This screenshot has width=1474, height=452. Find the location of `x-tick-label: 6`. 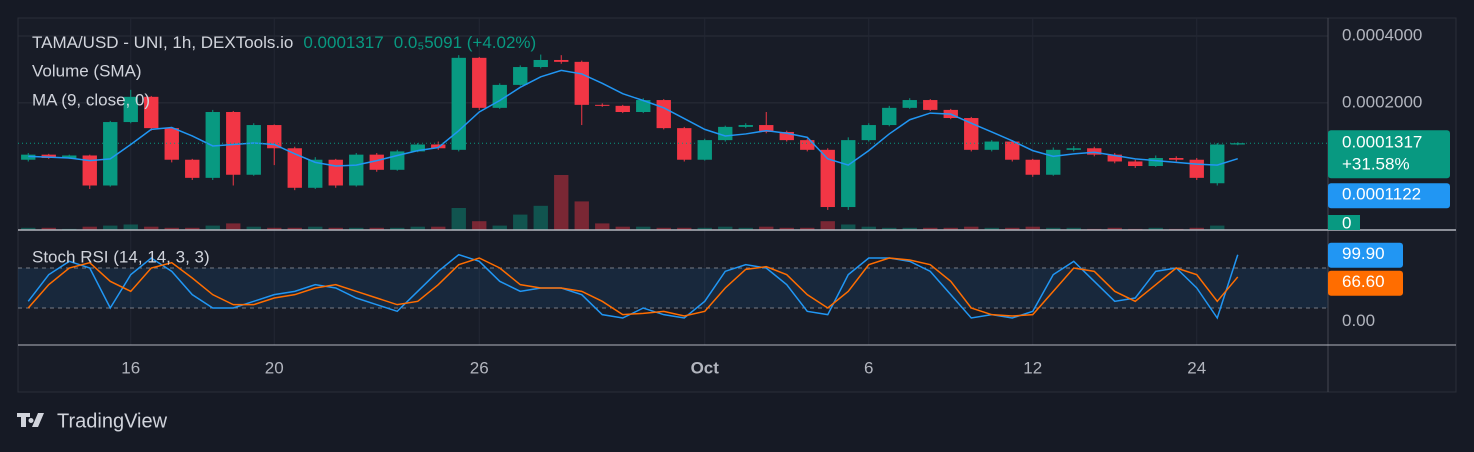

x-tick-label: 6 is located at coordinates (868, 367).